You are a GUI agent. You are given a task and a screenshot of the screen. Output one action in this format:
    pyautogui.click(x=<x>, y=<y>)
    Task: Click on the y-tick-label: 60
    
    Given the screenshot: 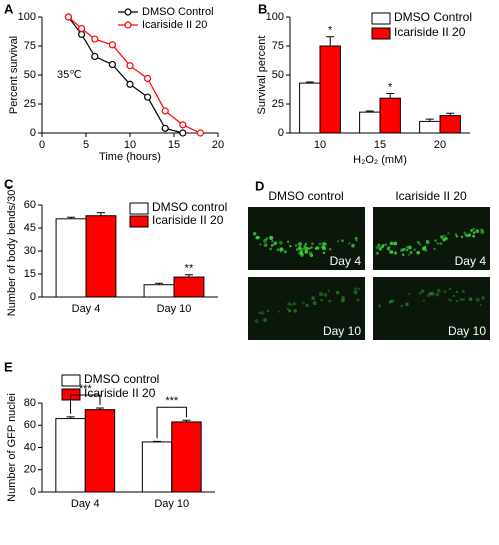 What is the action you would take?
    pyautogui.click(x=30, y=205)
    